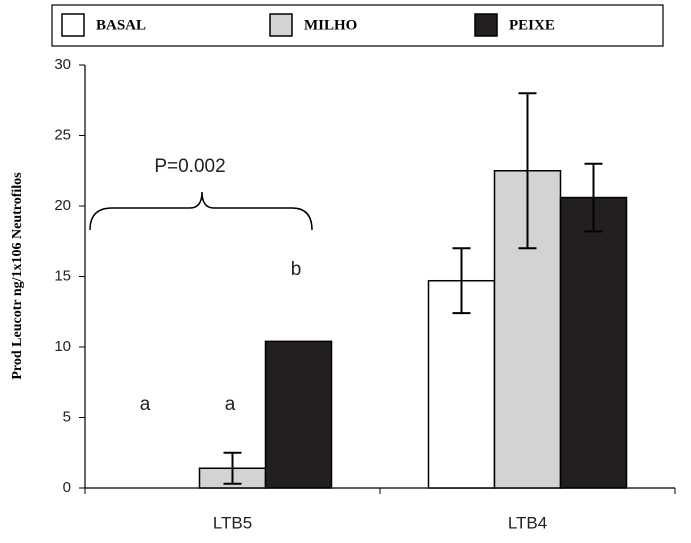  I want to click on y-axis-label: Prod Leucotr ng/1x106 Neutrofilos, so click(17, 276).